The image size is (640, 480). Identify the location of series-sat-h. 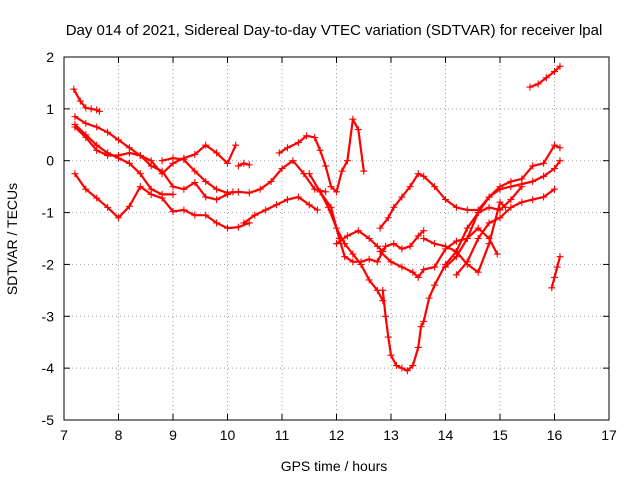
(280, 210).